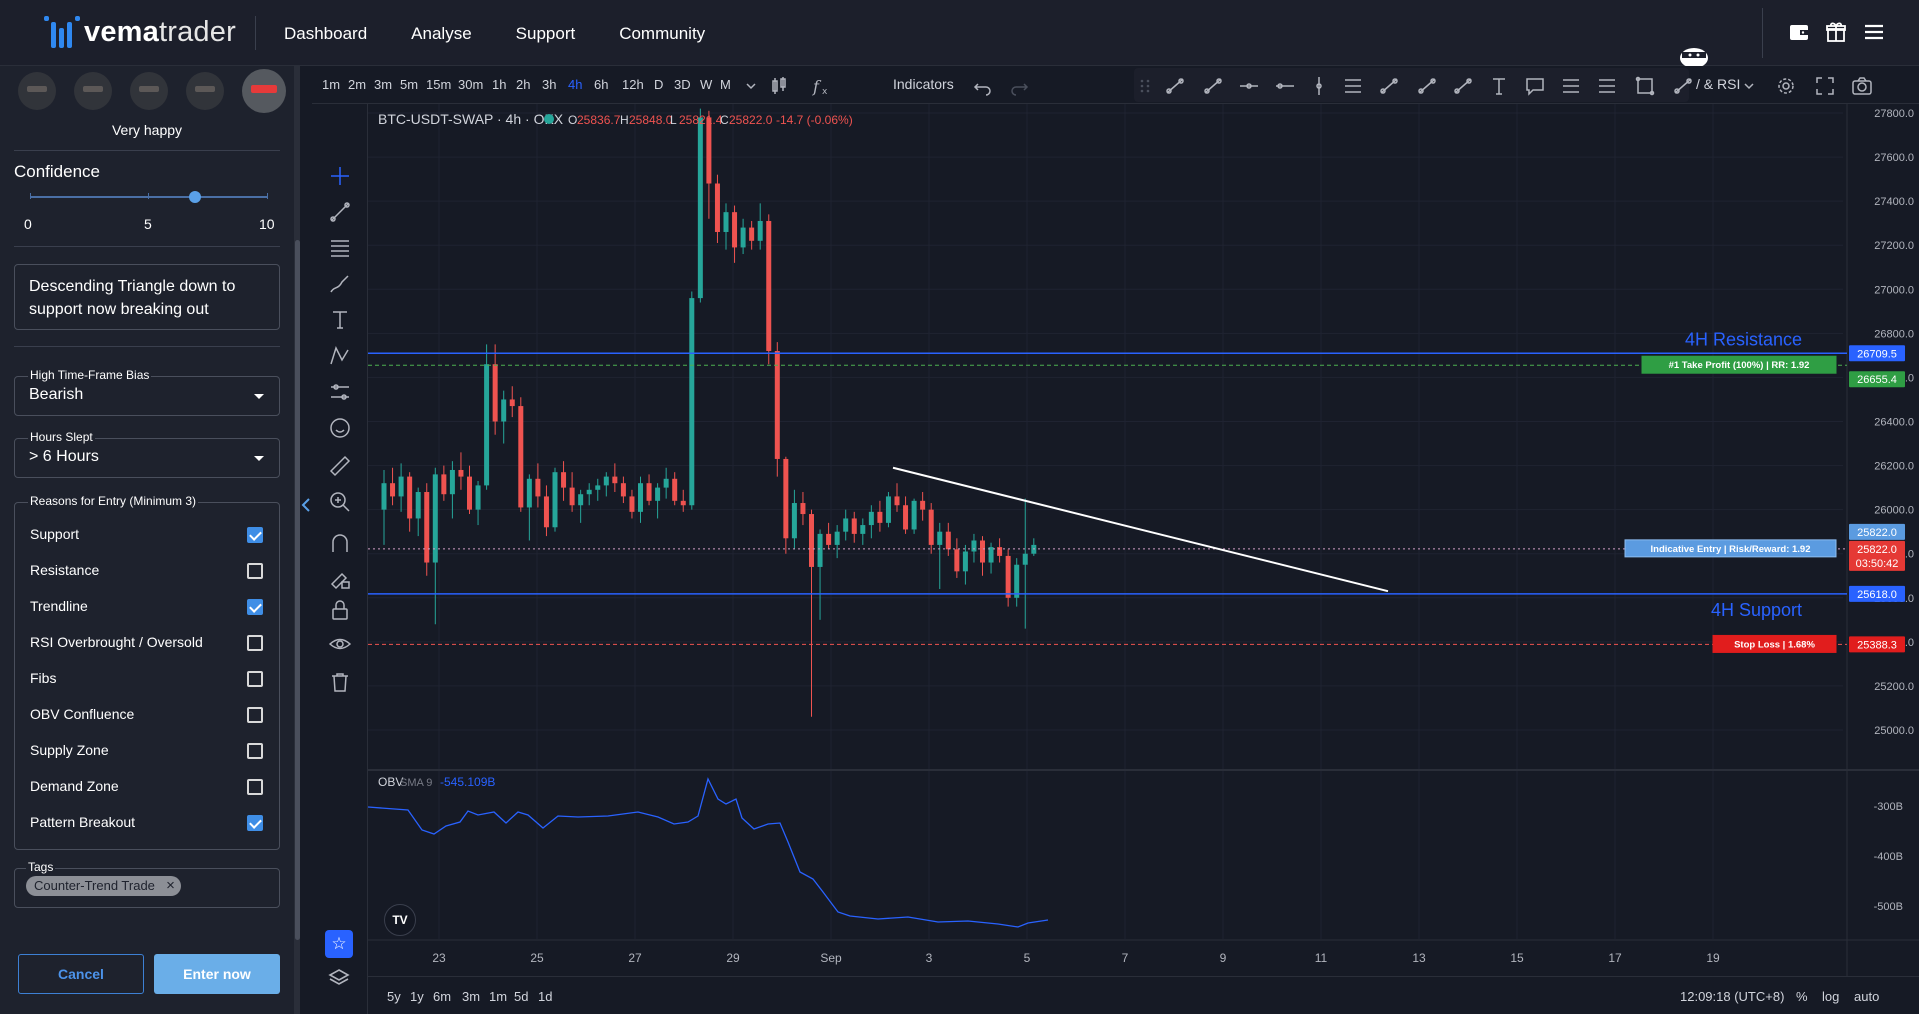  What do you see at coordinates (1175, 86) in the screenshot?
I see `horizontal-ray-icon` at bounding box center [1175, 86].